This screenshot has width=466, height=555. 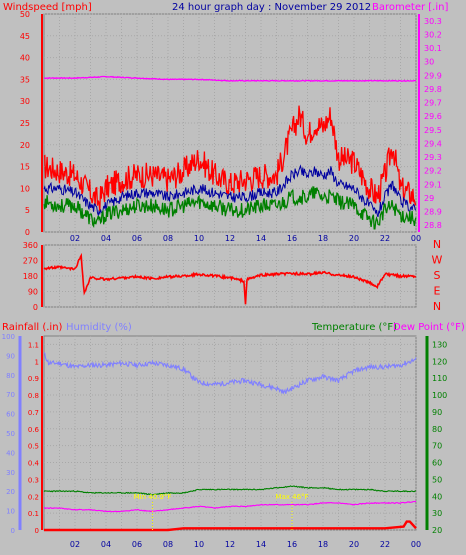 What do you see at coordinates (230, 79) in the screenshot?
I see `barometer-series-line` at bounding box center [230, 79].